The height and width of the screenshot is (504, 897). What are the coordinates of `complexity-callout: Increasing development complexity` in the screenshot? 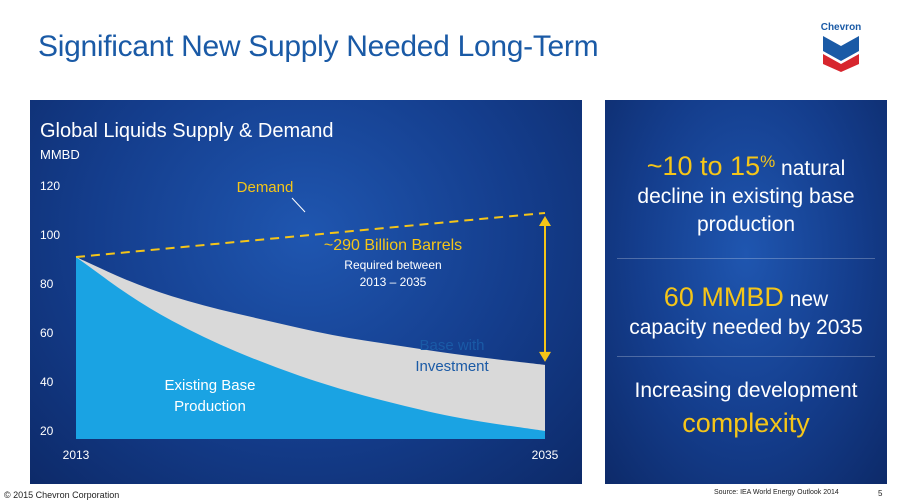 It's located at (746, 407).